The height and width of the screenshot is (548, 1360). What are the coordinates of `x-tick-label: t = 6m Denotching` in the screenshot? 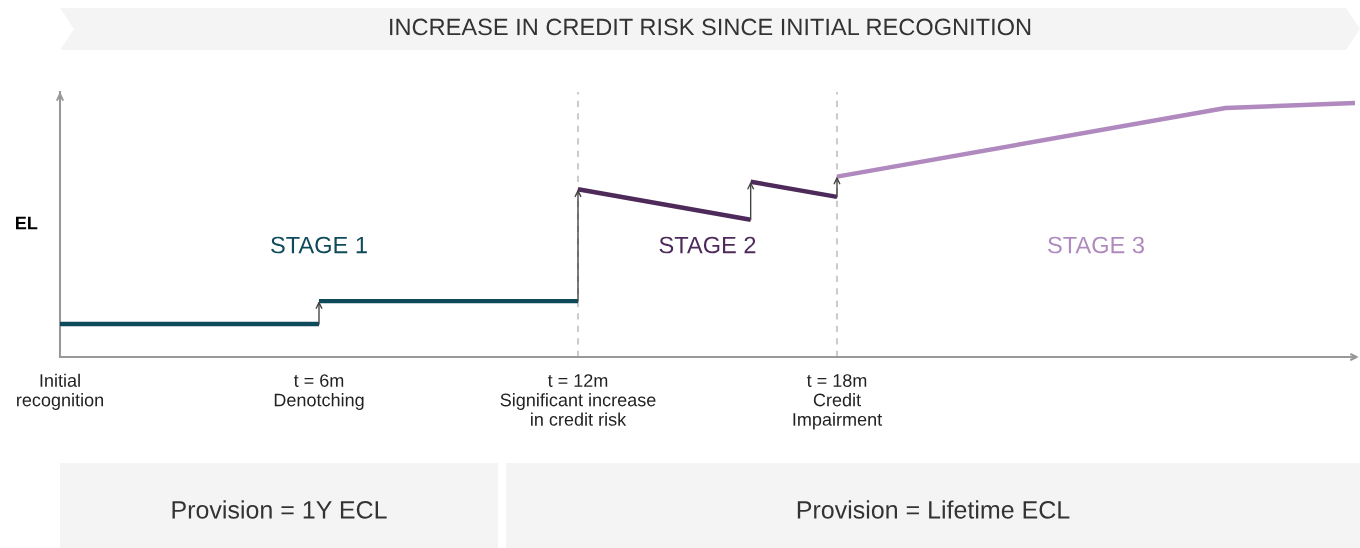 It's located at (319, 392).